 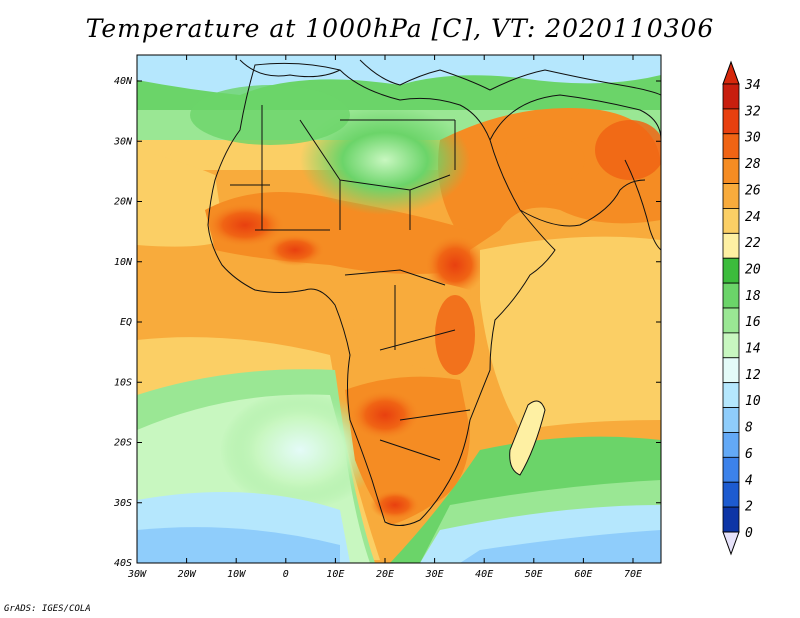 What do you see at coordinates (123, 563) in the screenshot?
I see `lat-tick-label: 40S` at bounding box center [123, 563].